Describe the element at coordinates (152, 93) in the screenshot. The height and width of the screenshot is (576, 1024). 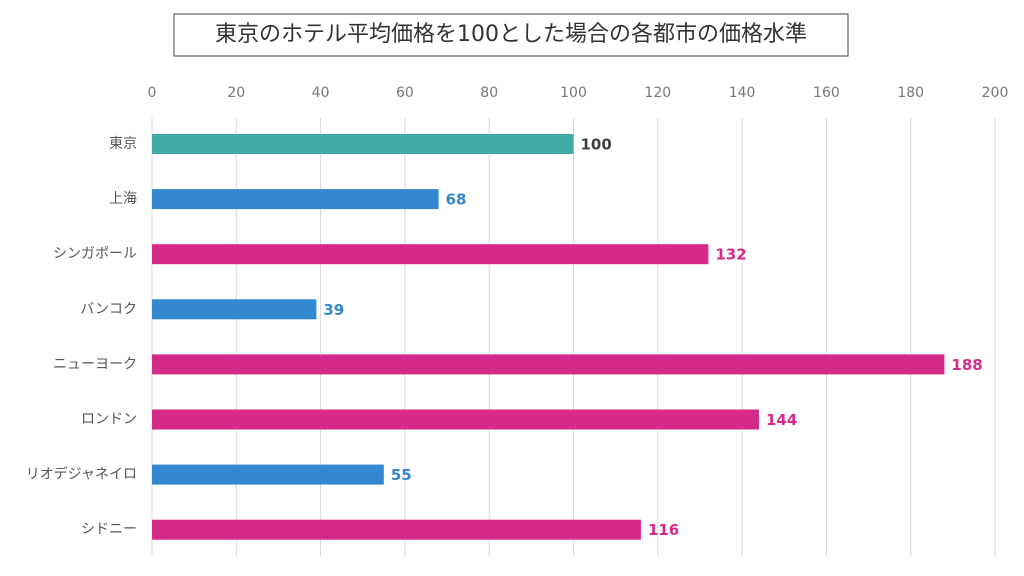
I see `x-tick-label: 0` at that location.